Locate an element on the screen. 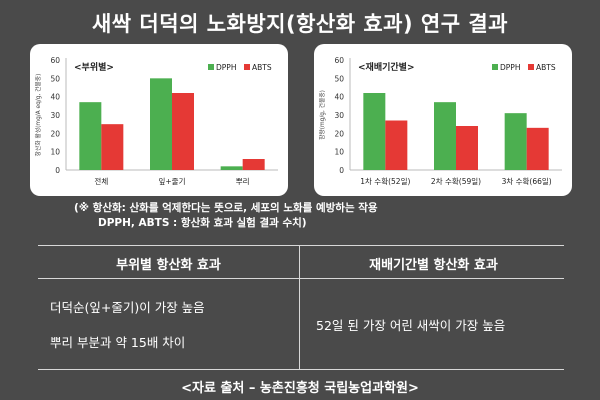  x-tick-label: 뿌리 is located at coordinates (243, 181).